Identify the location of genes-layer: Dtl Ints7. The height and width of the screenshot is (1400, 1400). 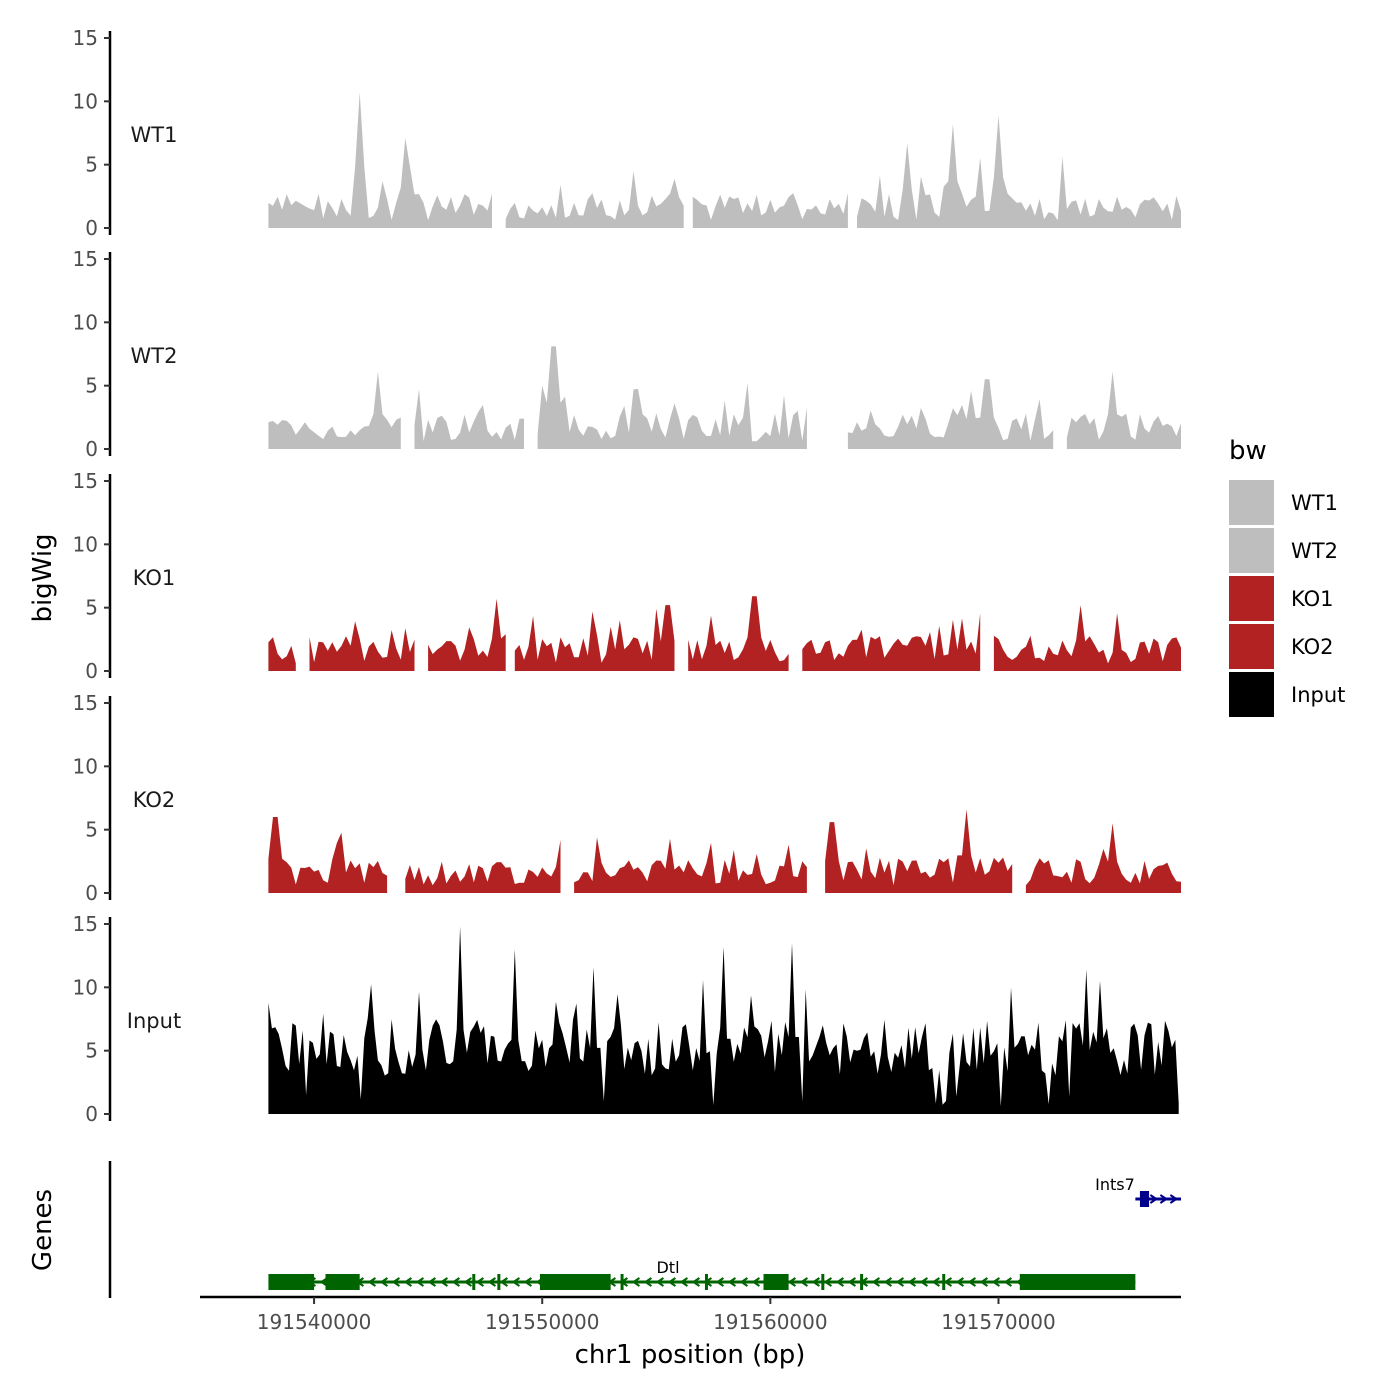
(644, 1229).